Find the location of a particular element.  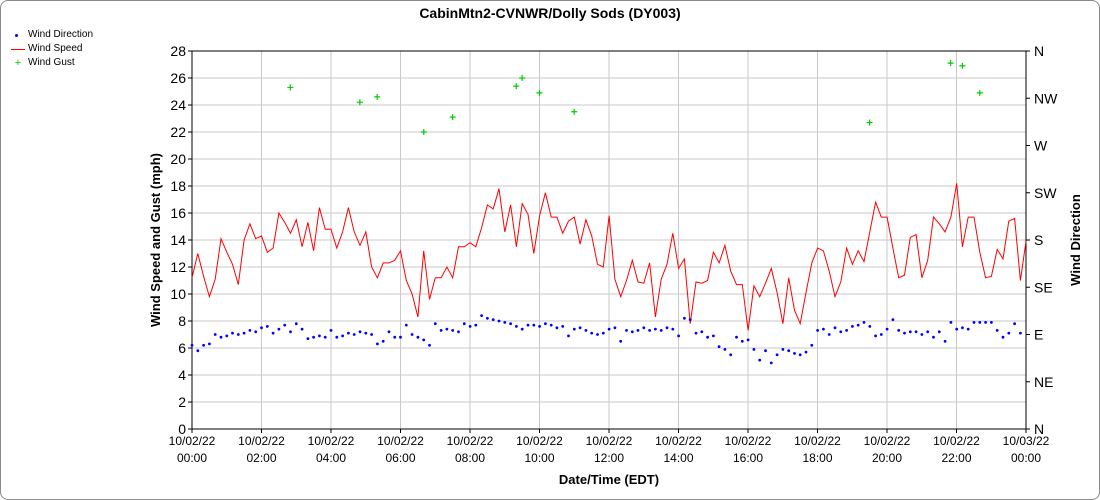

y2-tick-label: N is located at coordinates (1039, 429).